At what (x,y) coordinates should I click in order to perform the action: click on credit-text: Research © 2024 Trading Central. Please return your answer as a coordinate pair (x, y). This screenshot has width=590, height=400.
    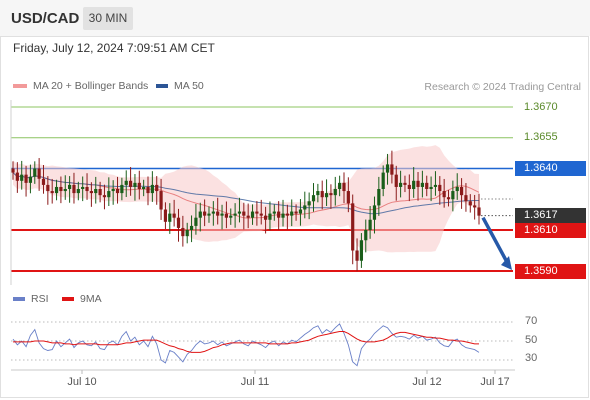
    Looking at the image, I should click on (502, 87).